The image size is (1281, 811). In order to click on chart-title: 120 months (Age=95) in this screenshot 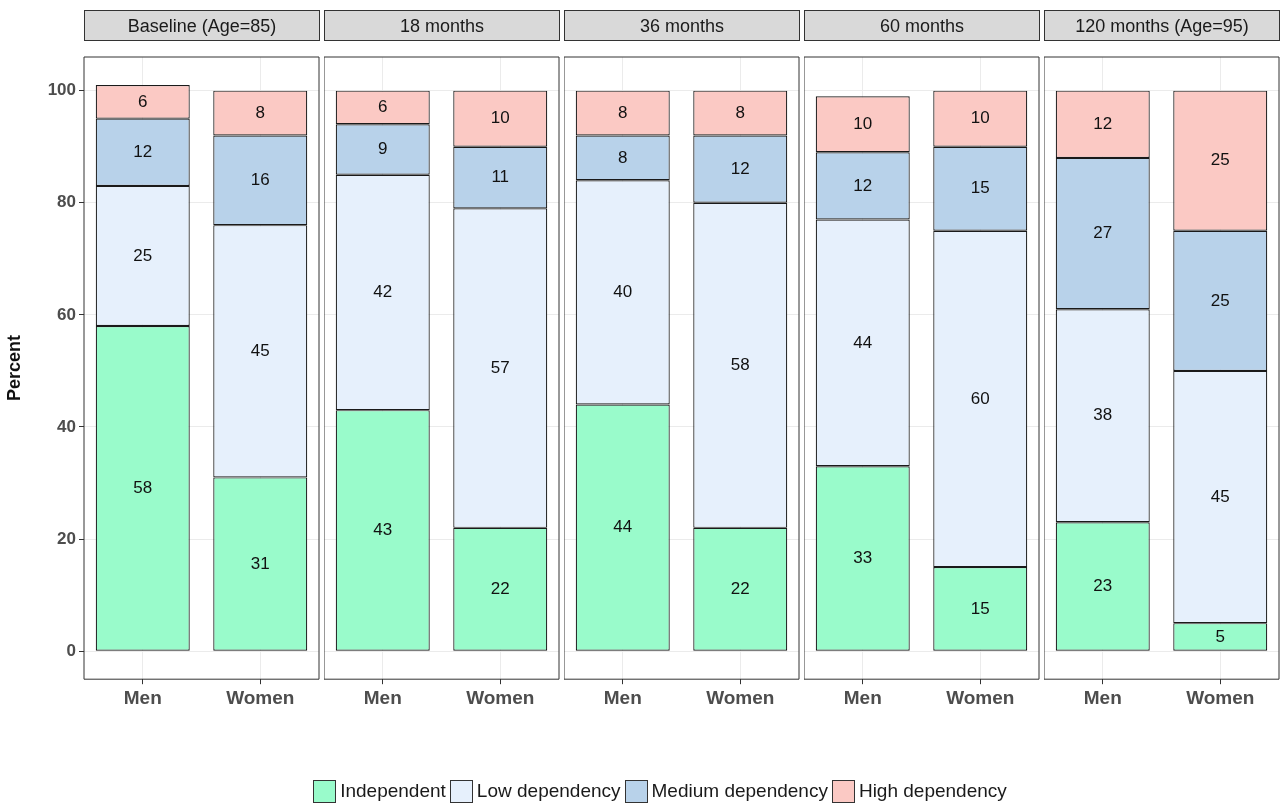, I will do `click(1162, 25)`.